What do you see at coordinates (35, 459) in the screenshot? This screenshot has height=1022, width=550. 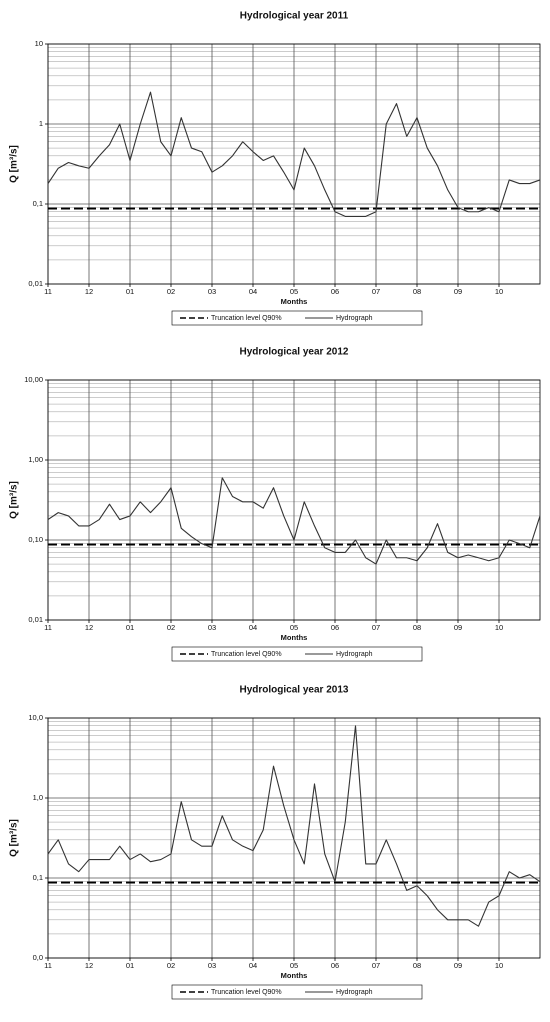 I see `y-tick-label: 1,00` at bounding box center [35, 459].